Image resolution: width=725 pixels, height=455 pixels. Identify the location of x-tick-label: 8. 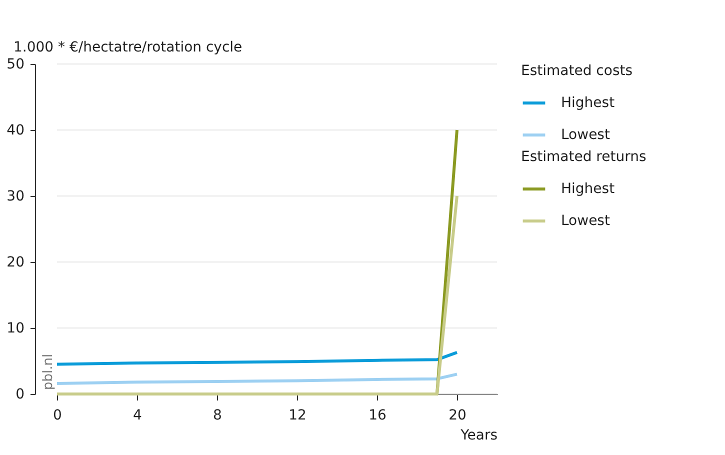
(217, 416).